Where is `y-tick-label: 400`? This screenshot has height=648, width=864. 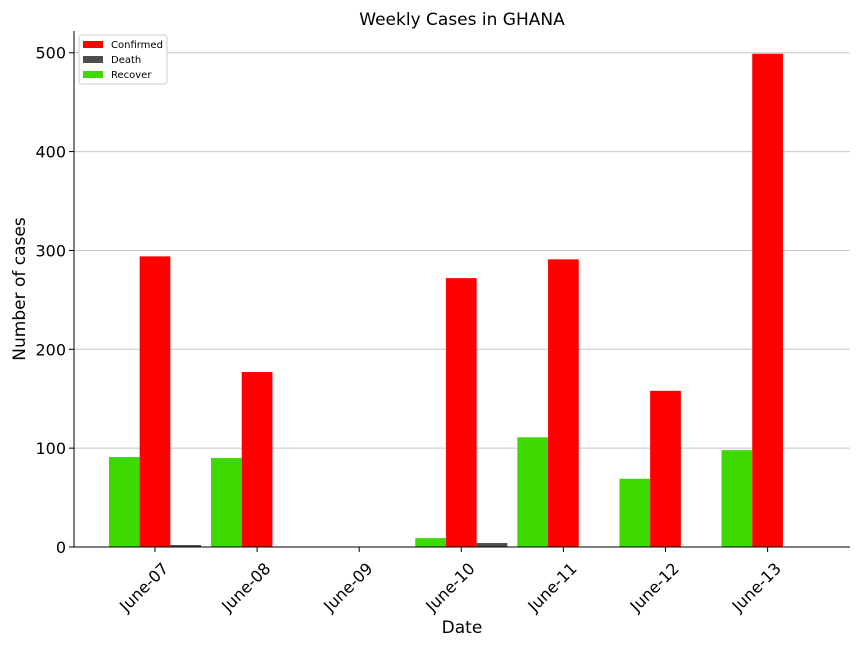
y-tick-label: 400 is located at coordinates (50, 152).